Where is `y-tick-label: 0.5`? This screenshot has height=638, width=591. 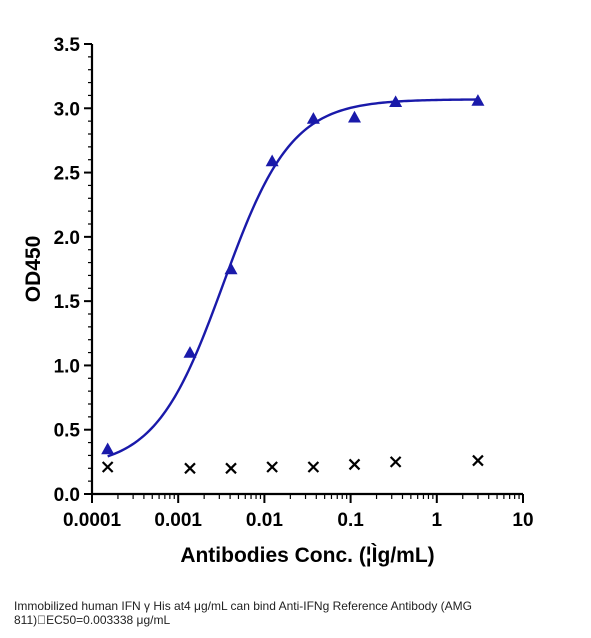 y-tick-label: 0.5 is located at coordinates (67, 431).